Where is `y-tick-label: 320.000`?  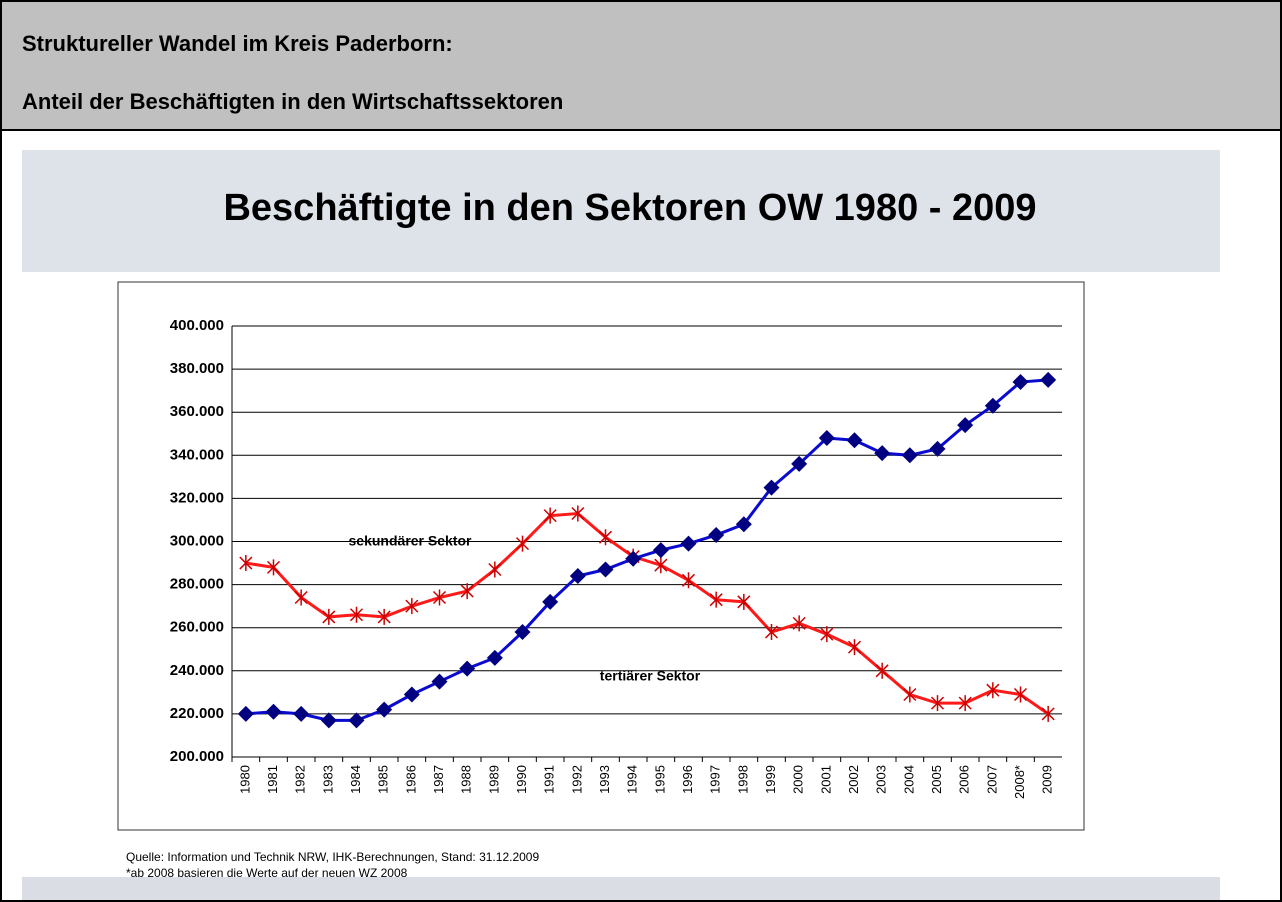
y-tick-label: 320.000 is located at coordinates (197, 497).